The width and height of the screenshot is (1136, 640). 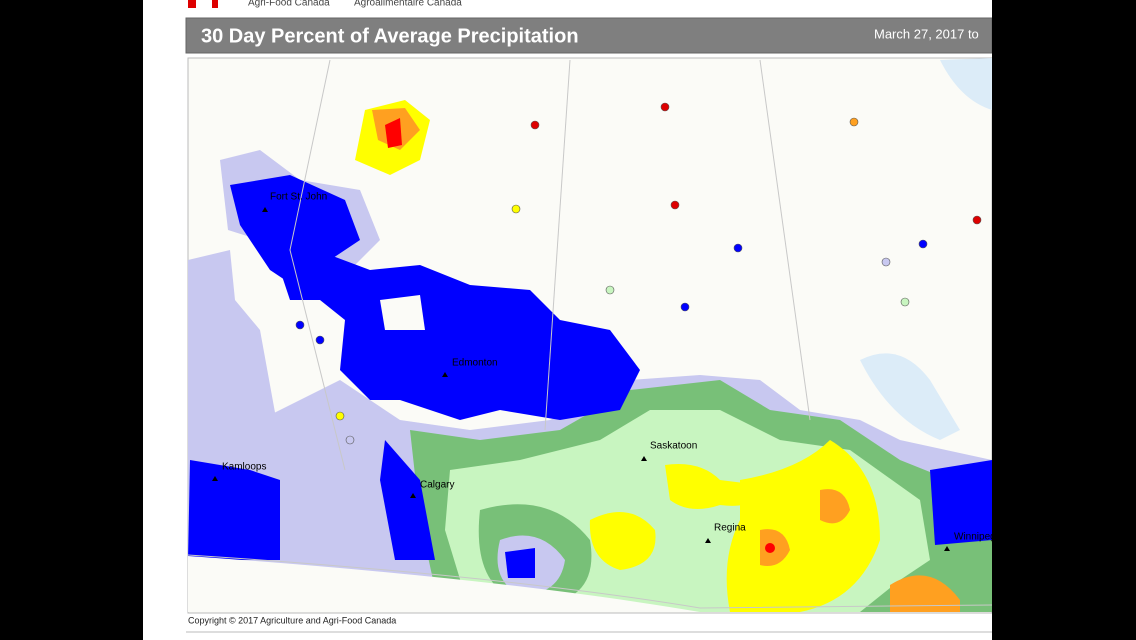 What do you see at coordinates (408, 4) in the screenshot?
I see `agency-fr: Agroalimentaire Canada` at bounding box center [408, 4].